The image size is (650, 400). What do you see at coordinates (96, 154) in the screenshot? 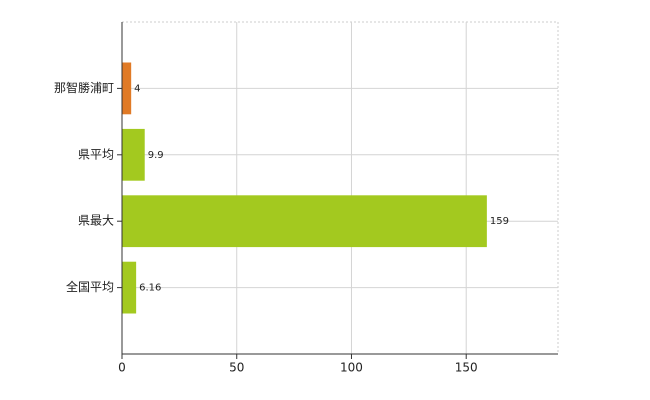
I see `y-tick-label: 県平均` at bounding box center [96, 154].